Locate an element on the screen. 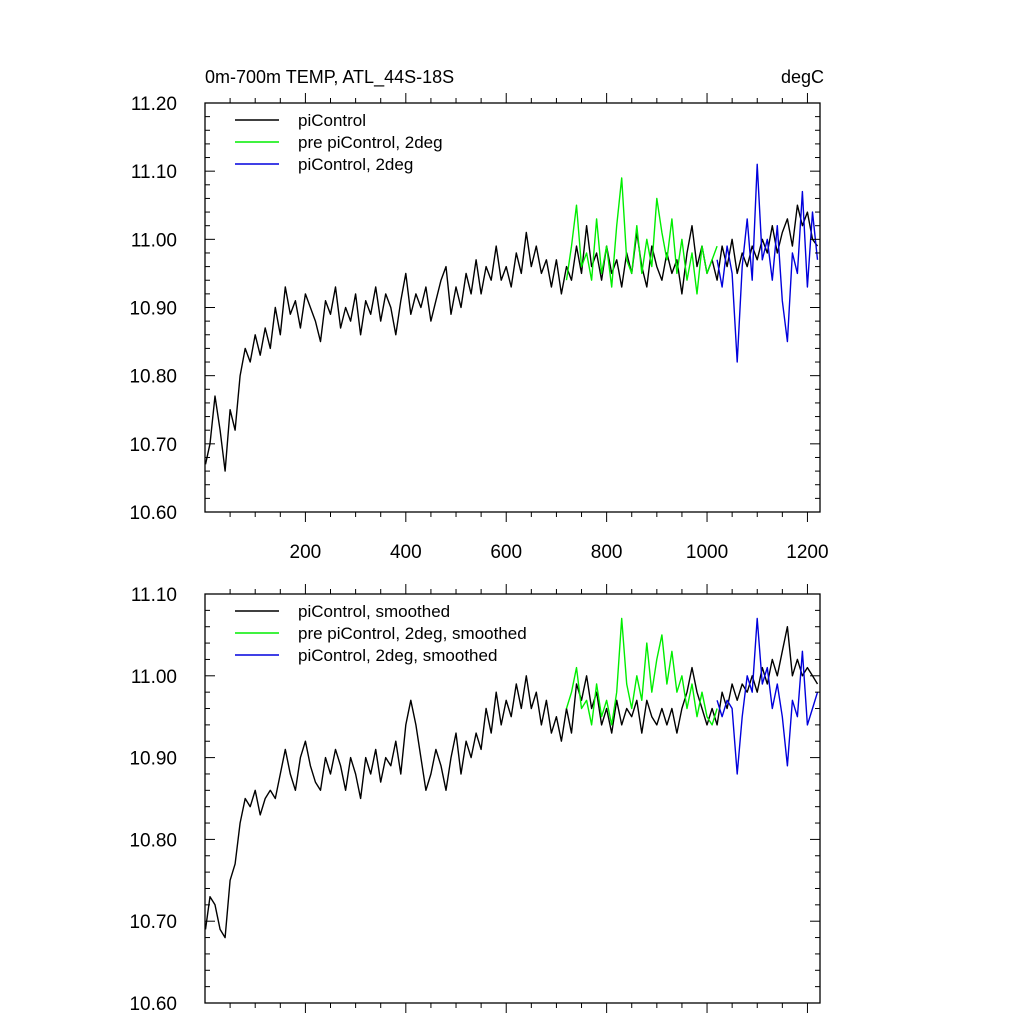 This screenshot has height=1024, width=1024. units-label: degC is located at coordinates (802, 77).